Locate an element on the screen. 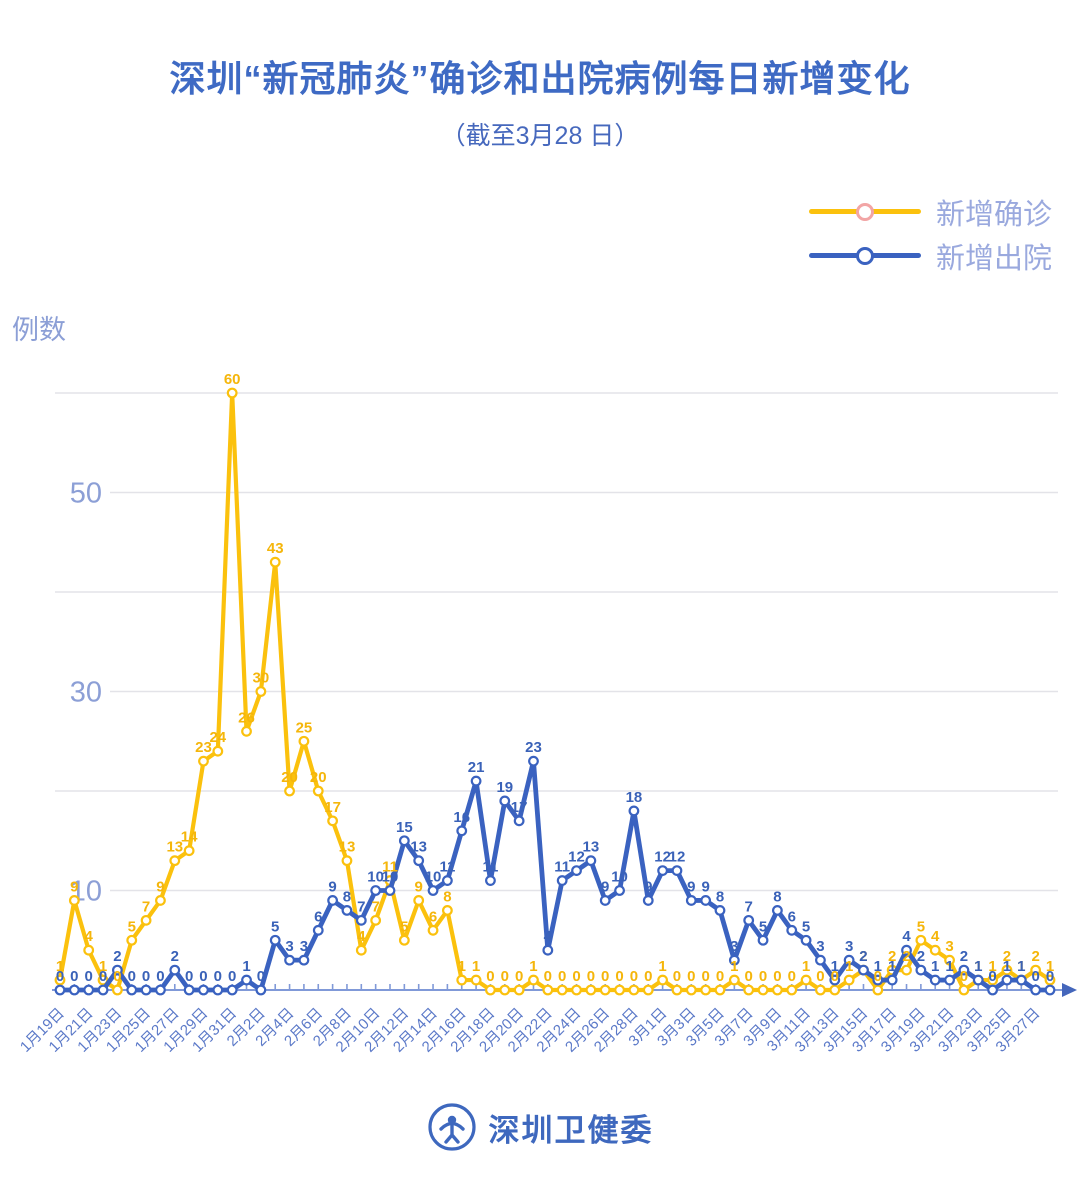  svg-text: 4 is located at coordinates (361, 936).